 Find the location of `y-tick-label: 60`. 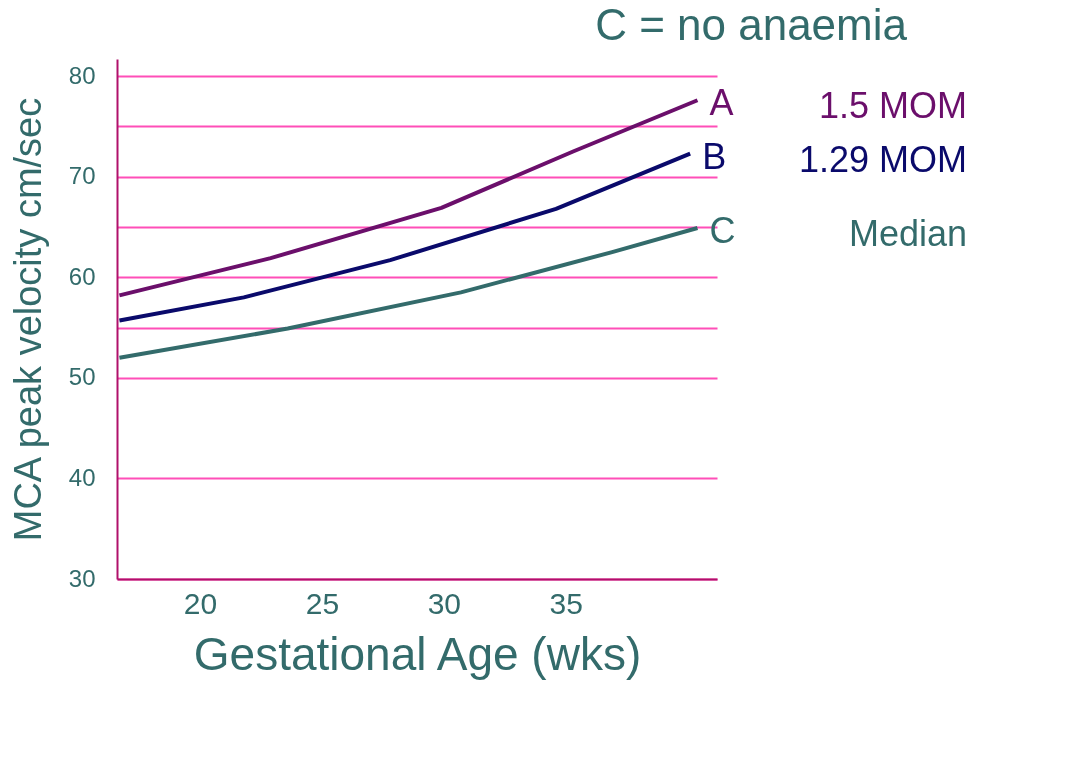

y-tick-label: 60 is located at coordinates (82, 276).